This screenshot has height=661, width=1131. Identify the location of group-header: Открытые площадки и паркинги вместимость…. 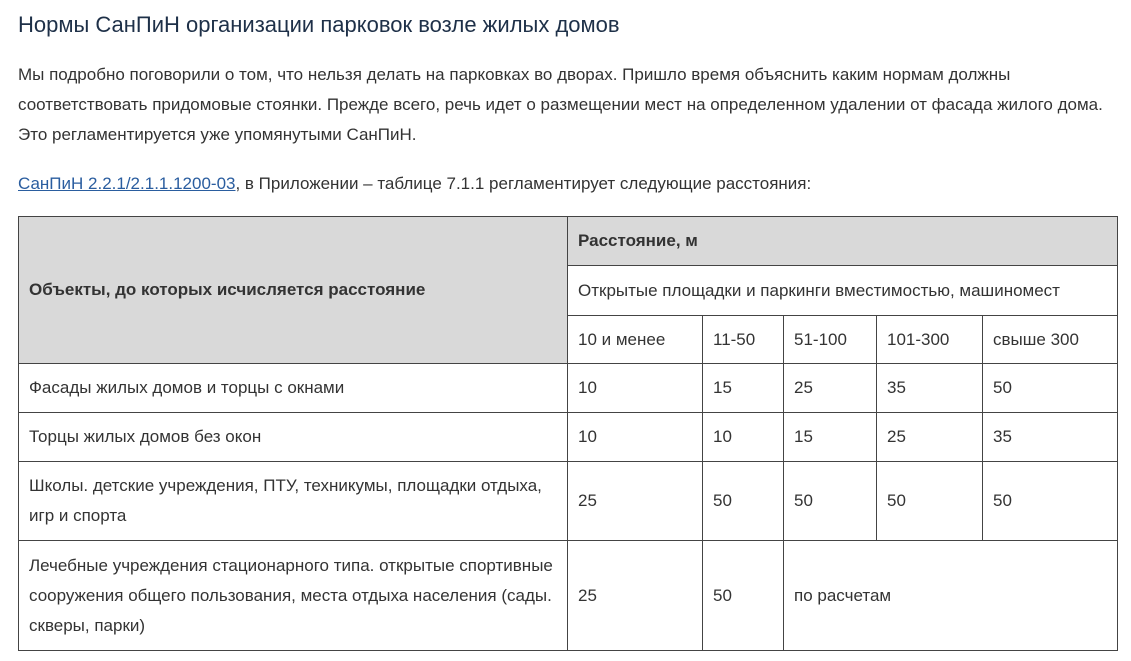
(842, 290).